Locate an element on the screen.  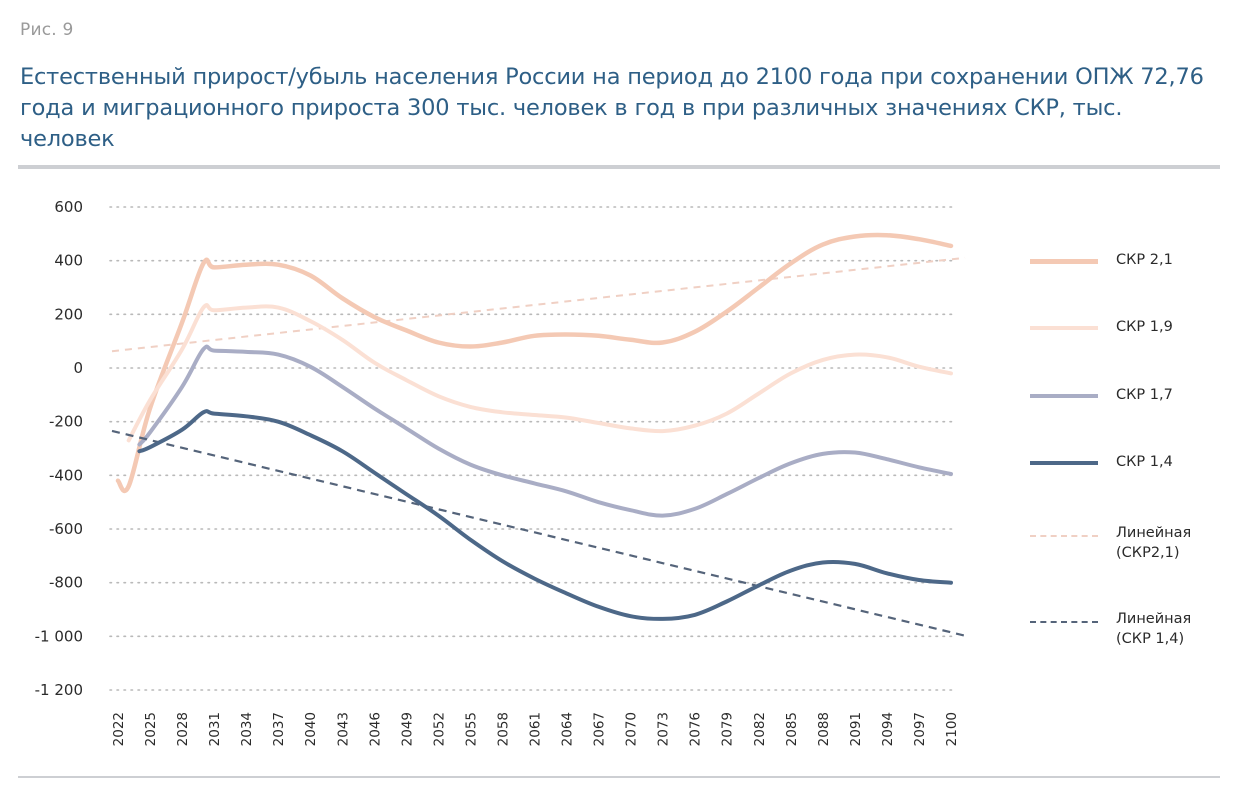
x-tick-label: 2091 is located at coordinates (856, 729).